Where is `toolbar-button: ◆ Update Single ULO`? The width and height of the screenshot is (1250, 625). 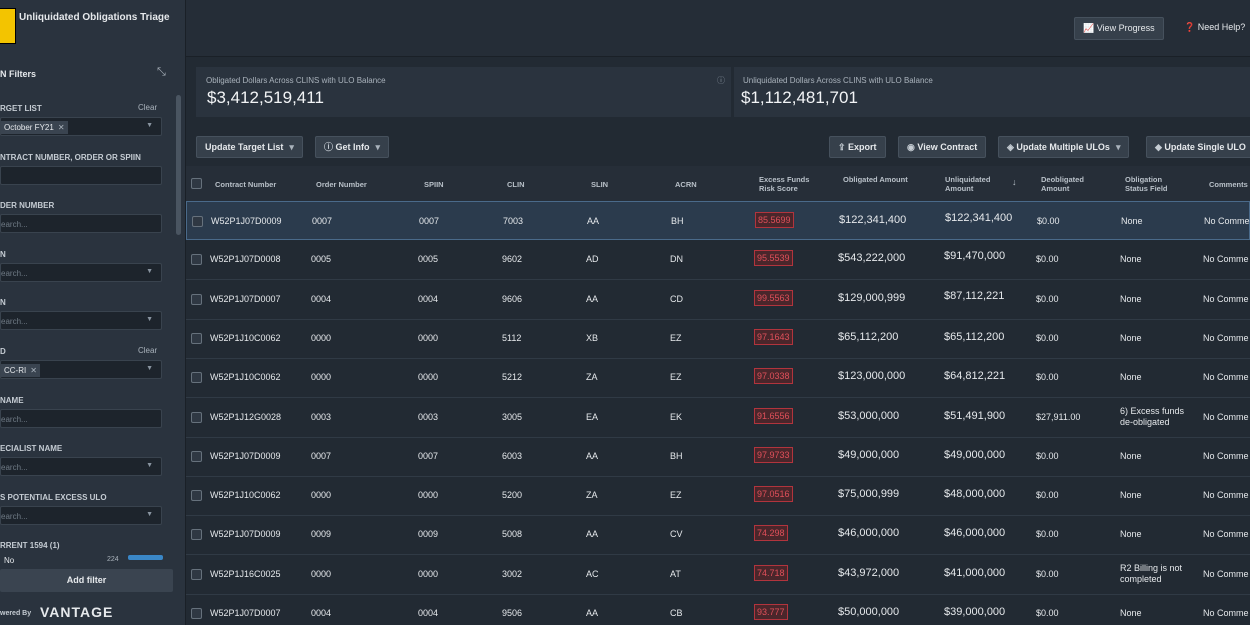 toolbar-button: ◆ Update Single ULO is located at coordinates (1198, 147).